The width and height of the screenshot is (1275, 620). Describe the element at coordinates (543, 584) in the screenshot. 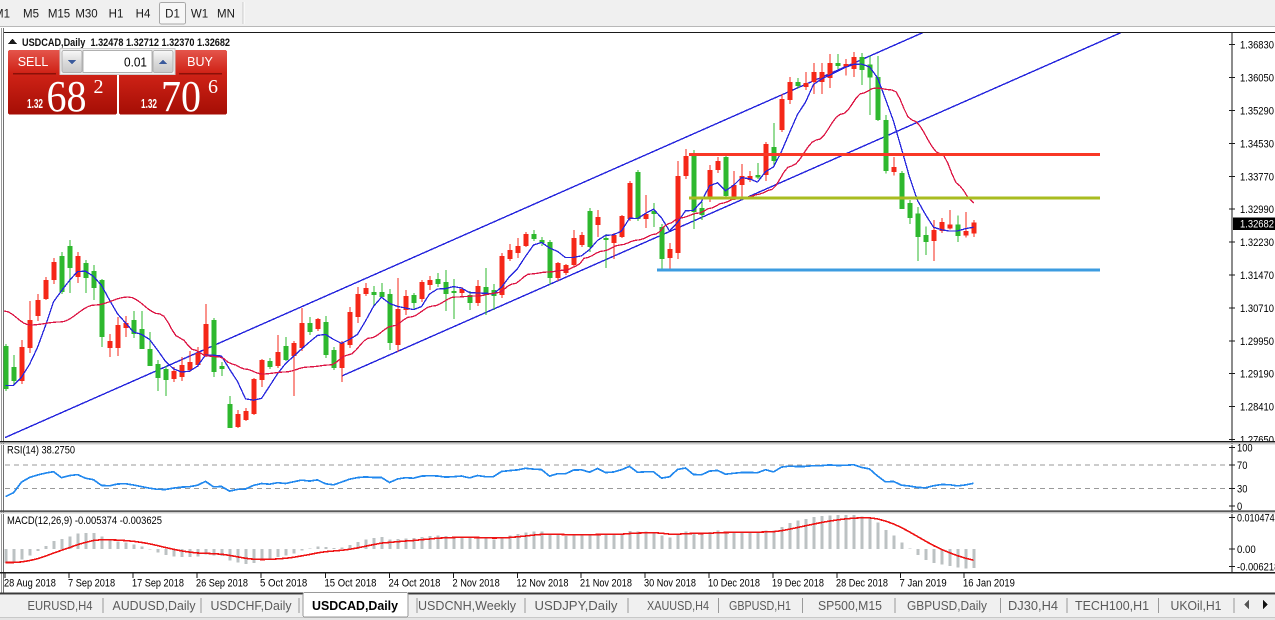

I see `svg-text: 12 Nov 2018` at that location.